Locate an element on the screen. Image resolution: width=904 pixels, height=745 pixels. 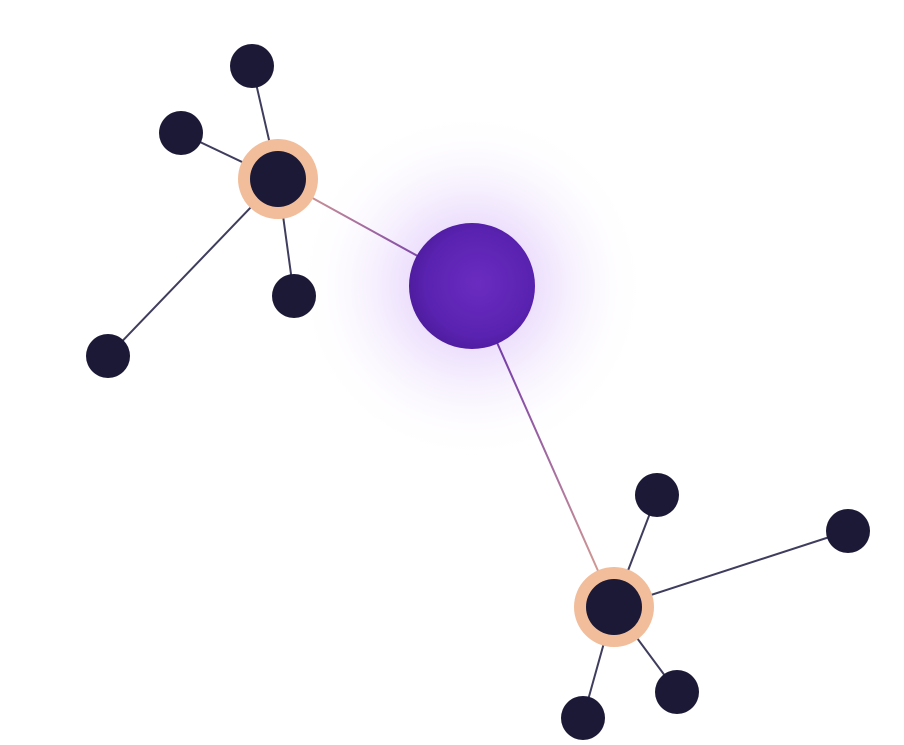
node-leaf-ul-top is located at coordinates (252, 66).